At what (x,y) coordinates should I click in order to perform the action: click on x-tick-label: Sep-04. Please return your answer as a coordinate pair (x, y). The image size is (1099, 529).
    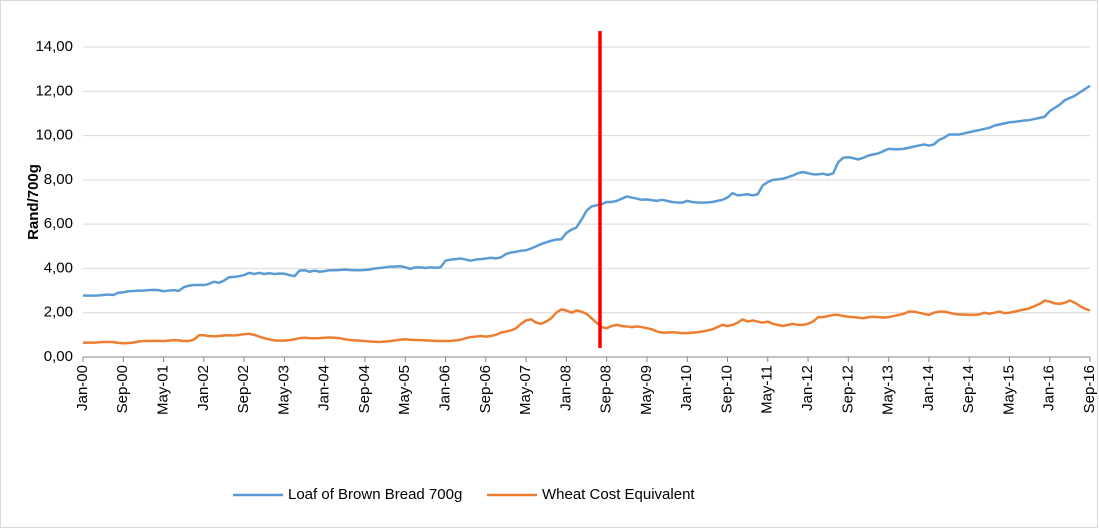
    Looking at the image, I should click on (364, 389).